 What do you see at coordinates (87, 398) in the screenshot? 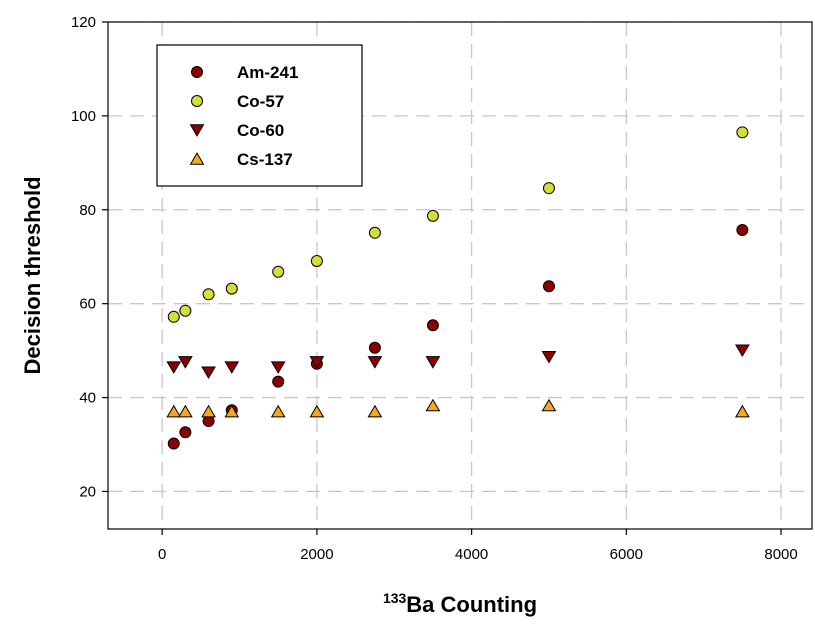
I see `y-tick-label: 40` at bounding box center [87, 398].